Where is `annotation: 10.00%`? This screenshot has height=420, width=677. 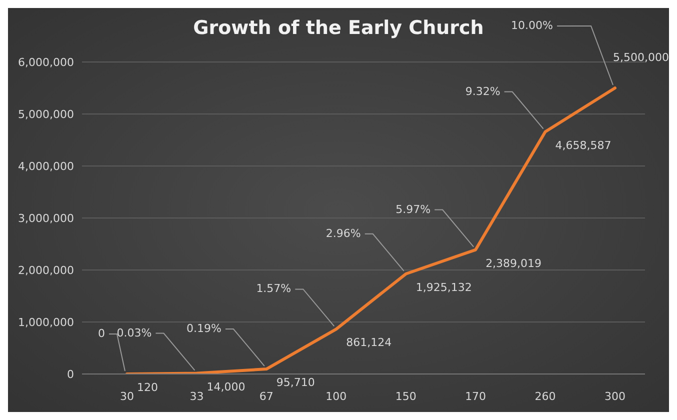
annotation: 10.00% is located at coordinates (532, 25).